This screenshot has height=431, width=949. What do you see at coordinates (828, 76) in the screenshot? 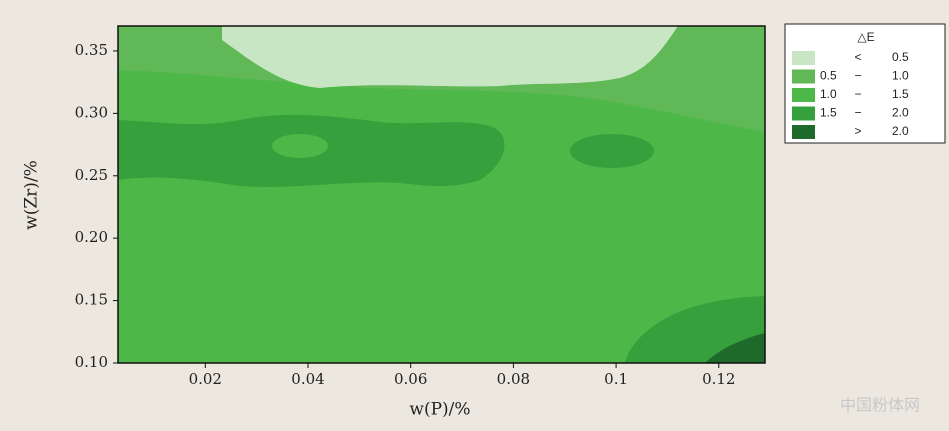
I see `legend-low: 0.5` at bounding box center [828, 76].